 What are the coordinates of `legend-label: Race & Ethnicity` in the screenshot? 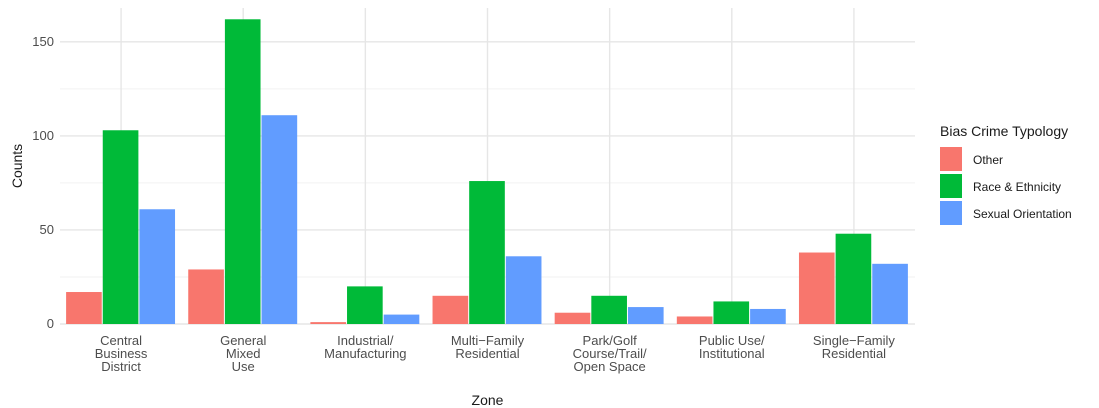 It's located at (1017, 187).